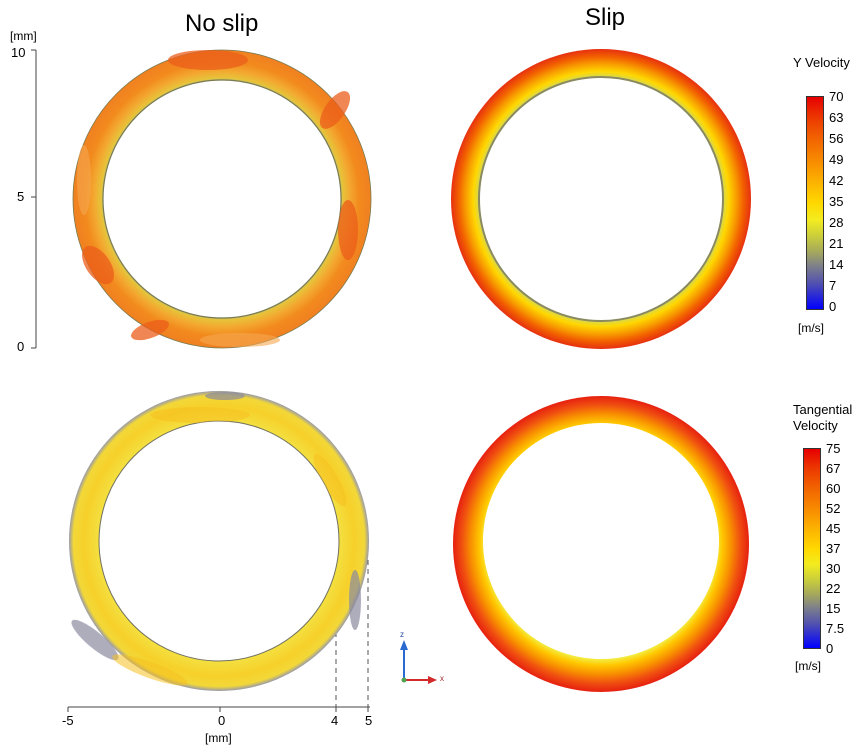  What do you see at coordinates (833, 488) in the screenshot?
I see `legend-bottom-label: 60` at bounding box center [833, 488].